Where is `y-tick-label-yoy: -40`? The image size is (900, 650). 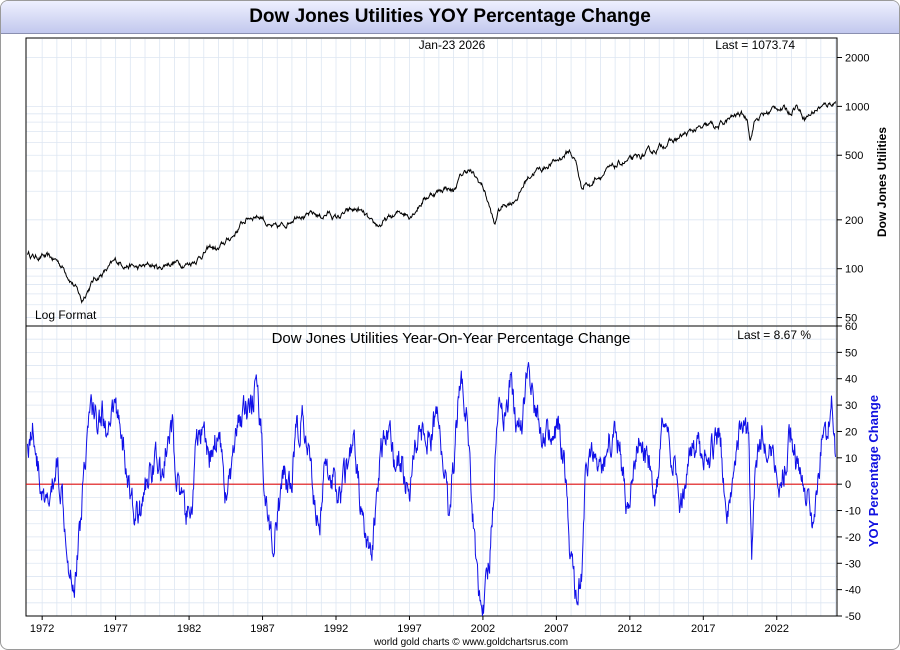 y-tick-label-yoy: -40 is located at coordinates (853, 591).